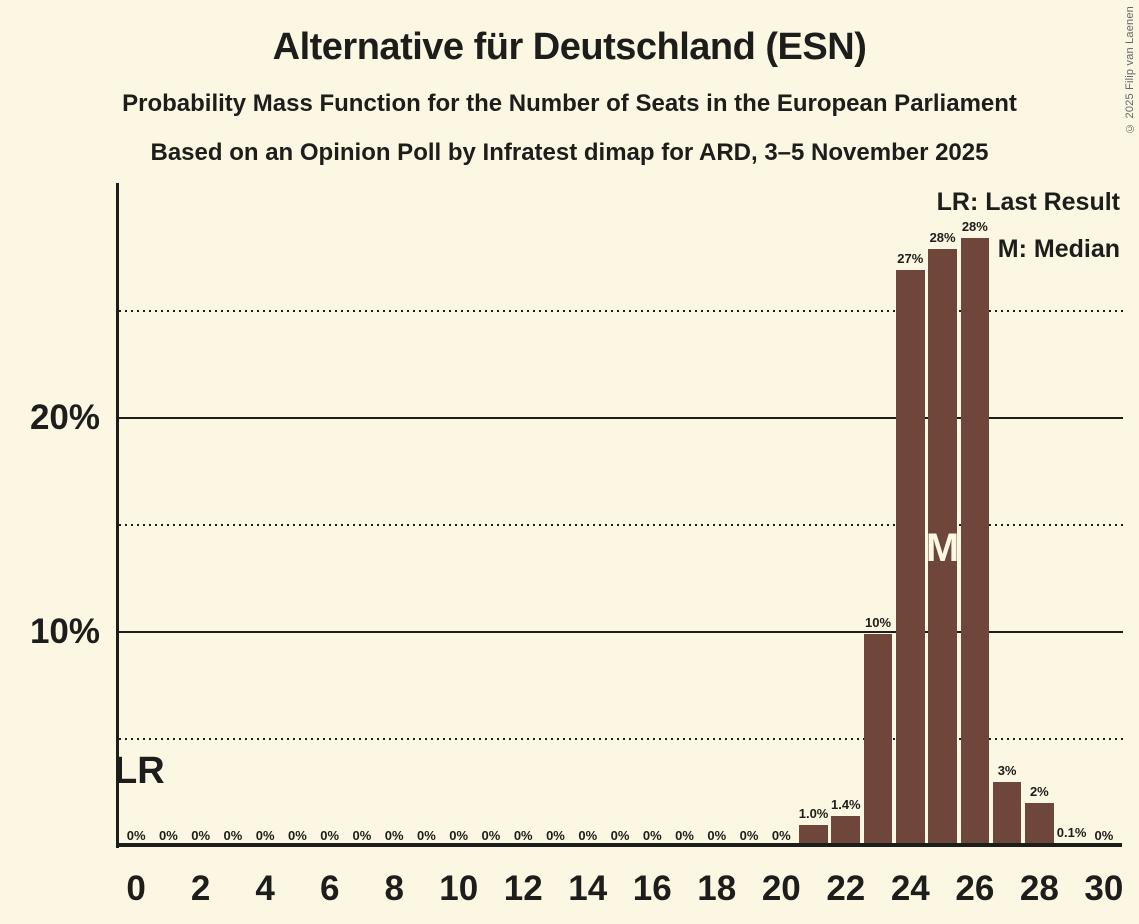 This screenshot has height=924, width=1139. I want to click on median-marker: M, so click(942, 548).